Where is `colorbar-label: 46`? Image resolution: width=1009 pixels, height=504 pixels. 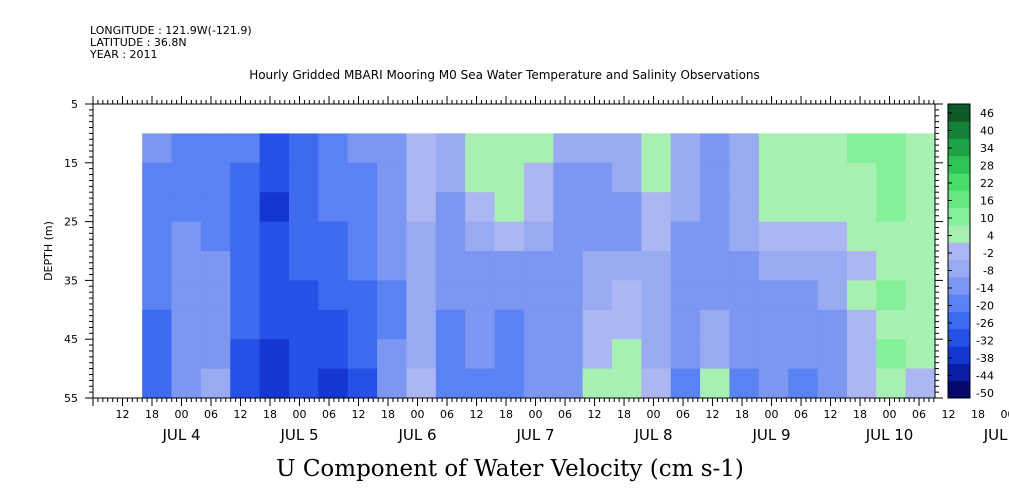 colorbar-label: 46 is located at coordinates (987, 113).